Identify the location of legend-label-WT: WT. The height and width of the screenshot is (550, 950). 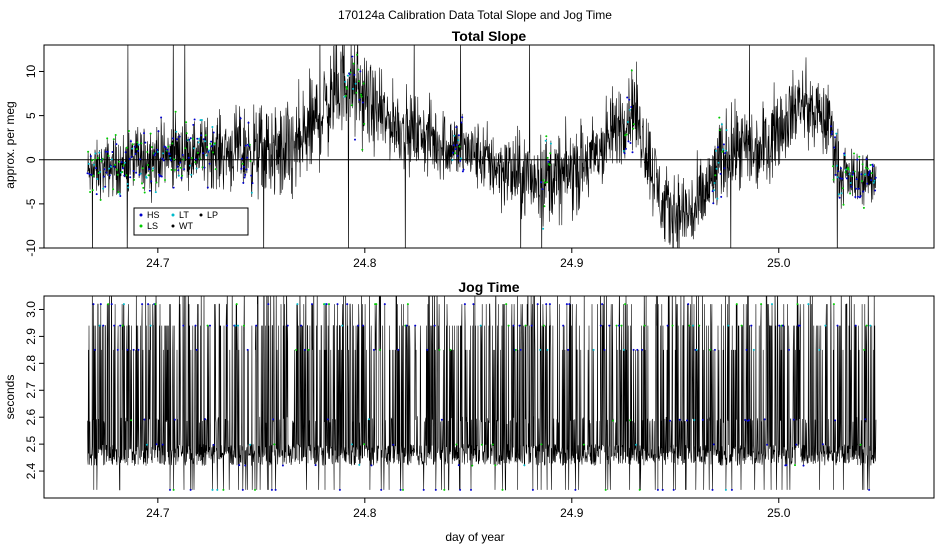
(186, 226).